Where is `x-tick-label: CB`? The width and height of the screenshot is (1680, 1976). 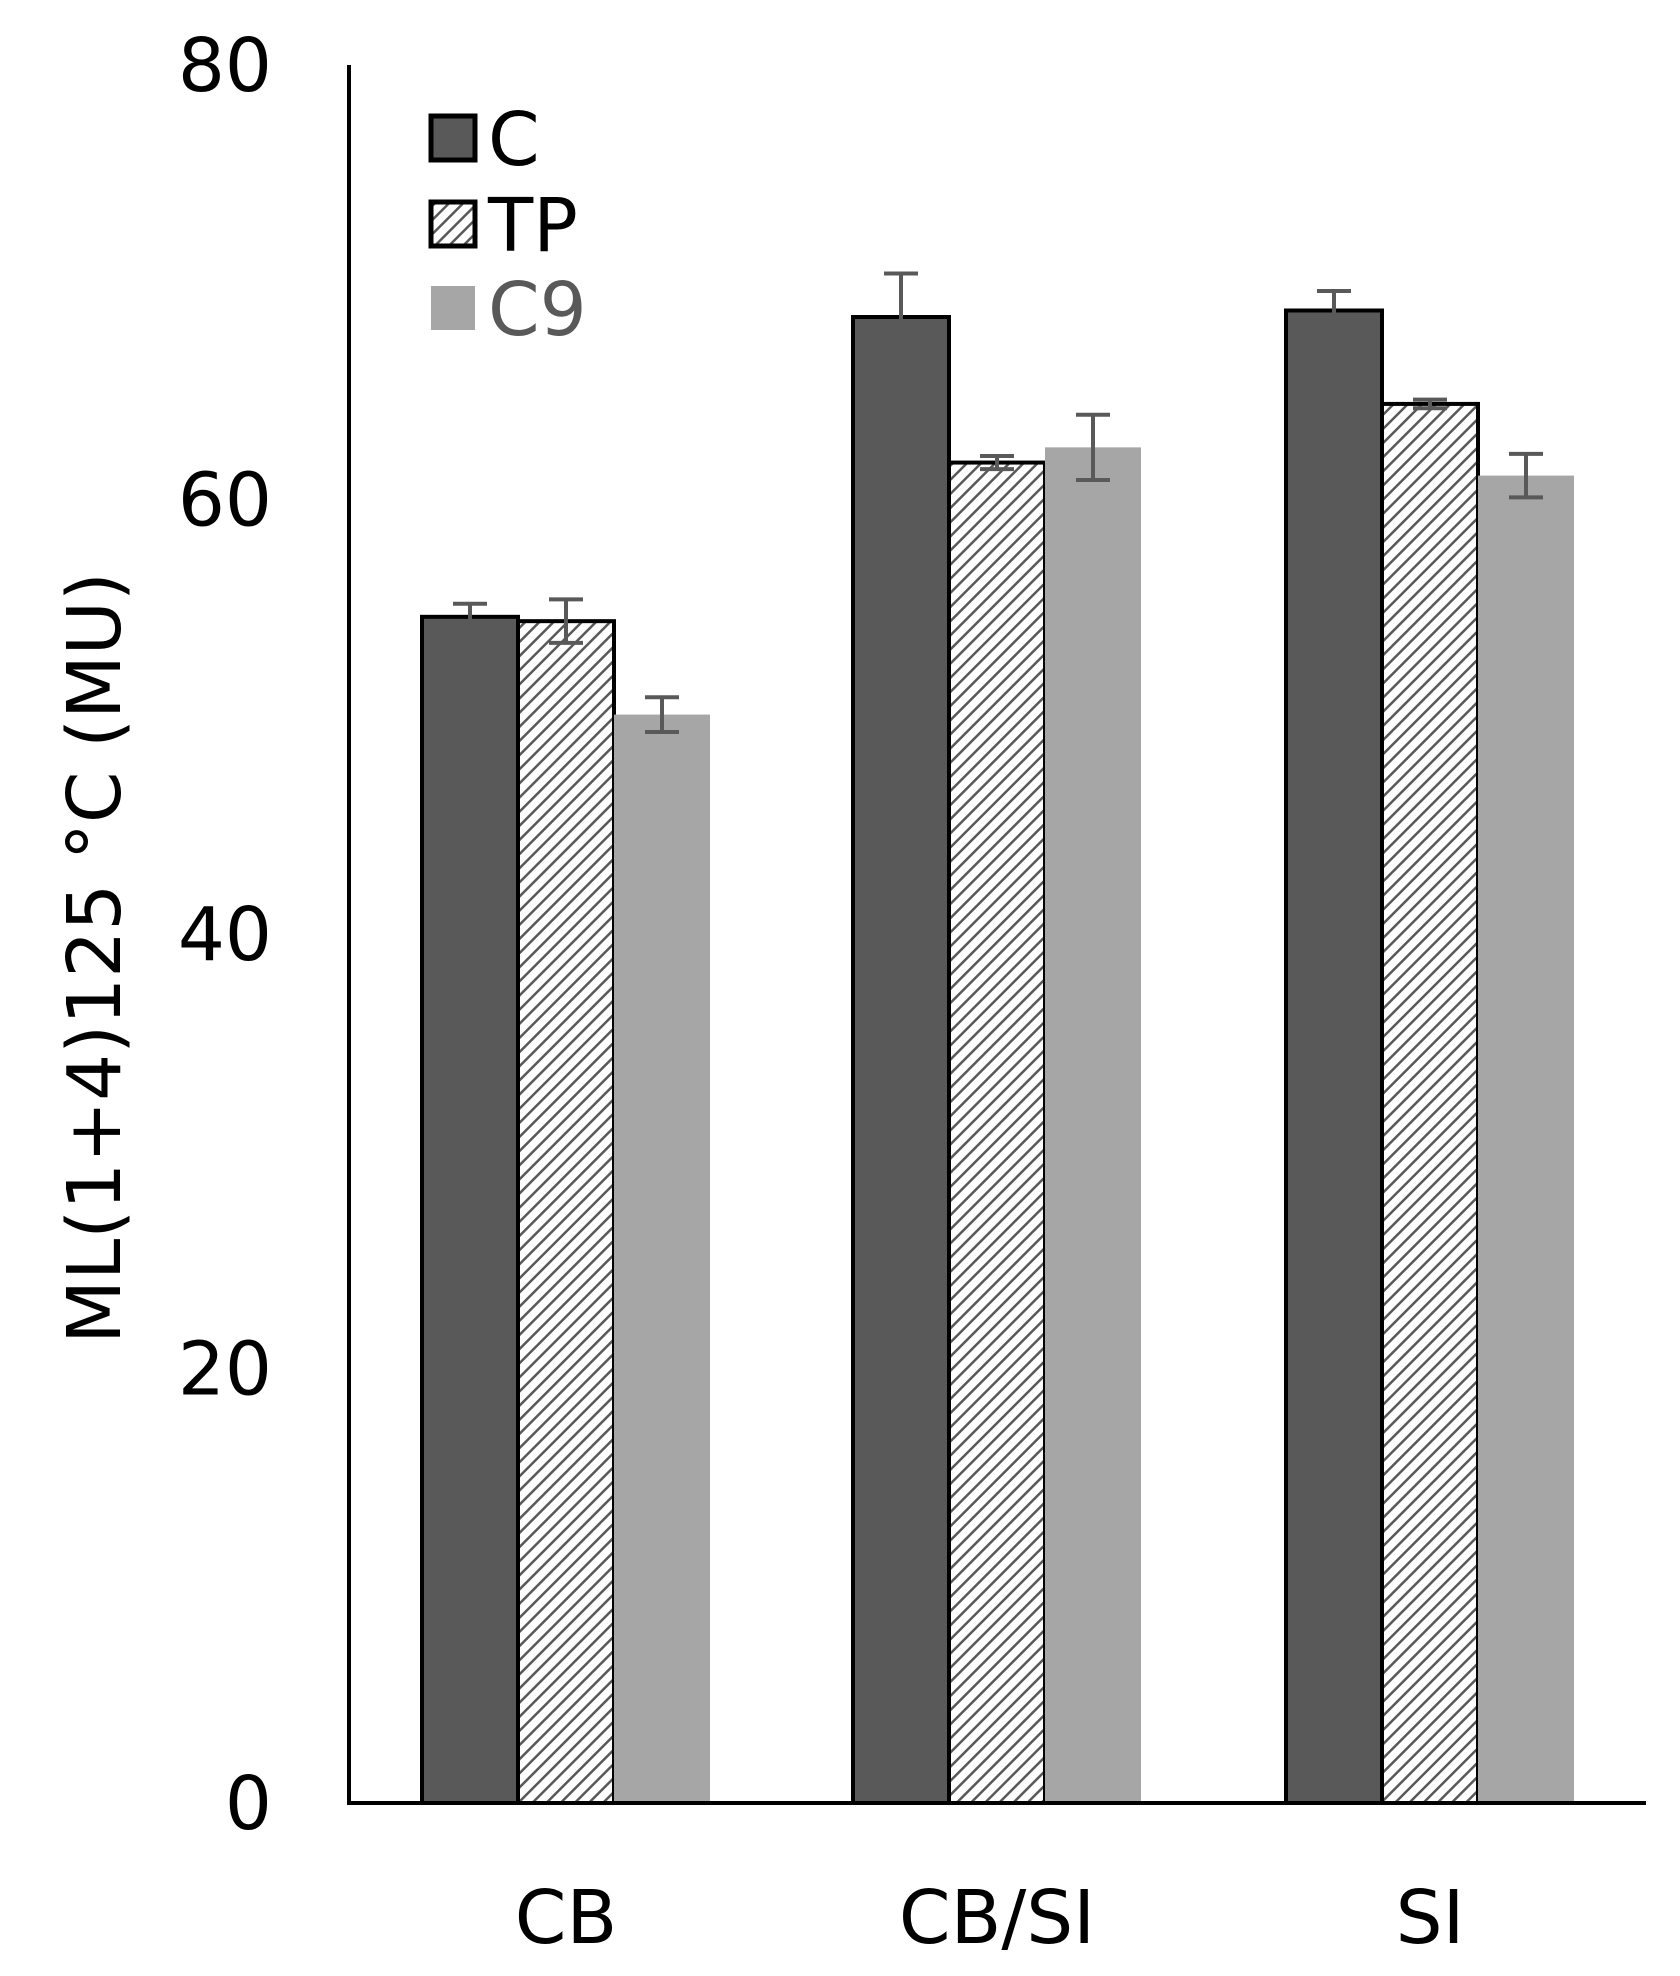 x-tick-label: CB is located at coordinates (566, 1918).